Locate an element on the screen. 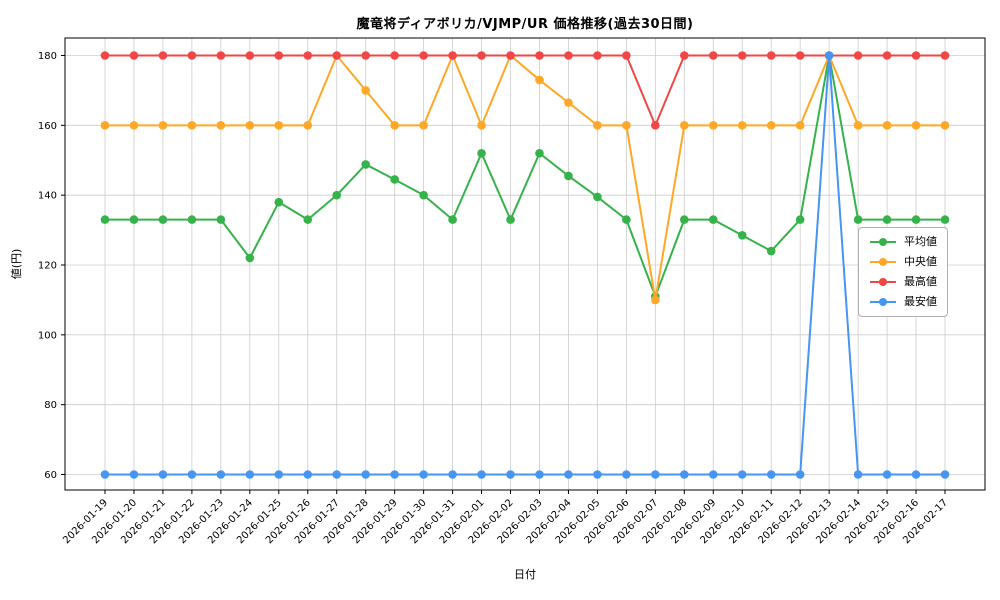 This screenshot has height=600, width=1000. legend-item-average: 平均値 is located at coordinates (903, 242).